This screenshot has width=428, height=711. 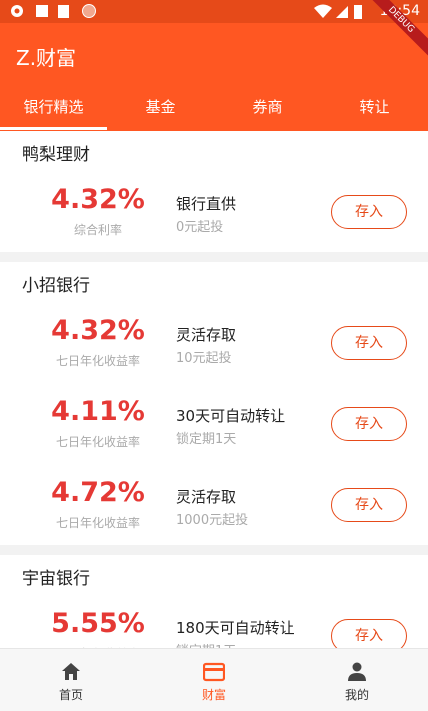 What do you see at coordinates (53, 128) in the screenshot?
I see `tab-indicator` at bounding box center [53, 128].